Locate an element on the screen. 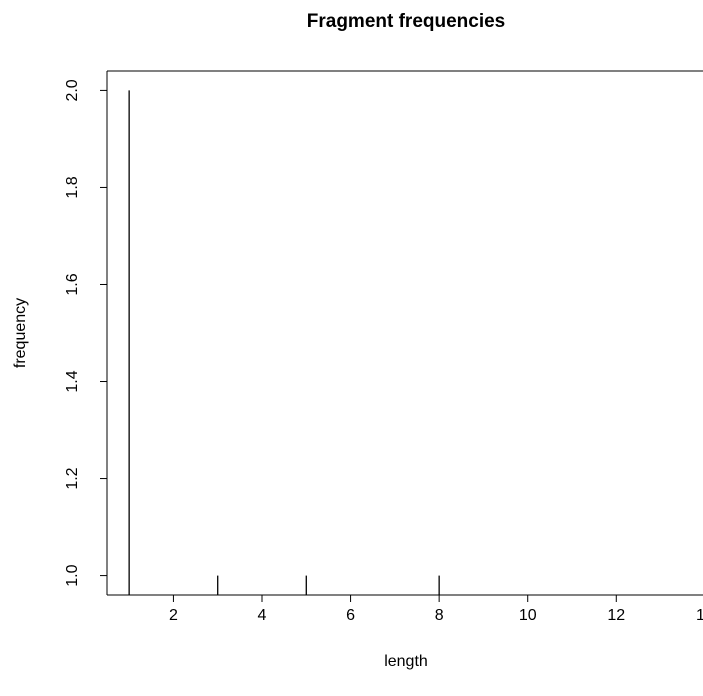 The height and width of the screenshot is (696, 703). x-tick-label: 2 is located at coordinates (173, 615).